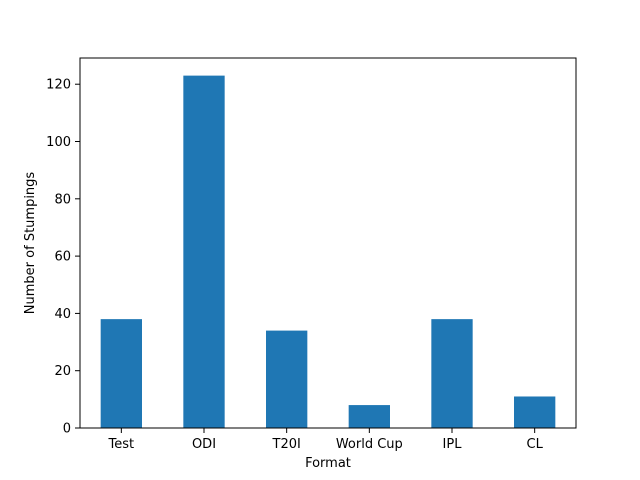 Image resolution: width=640 pixels, height=480 pixels. Describe the element at coordinates (204, 444) in the screenshot. I see `x-tick-label: ODI` at that location.